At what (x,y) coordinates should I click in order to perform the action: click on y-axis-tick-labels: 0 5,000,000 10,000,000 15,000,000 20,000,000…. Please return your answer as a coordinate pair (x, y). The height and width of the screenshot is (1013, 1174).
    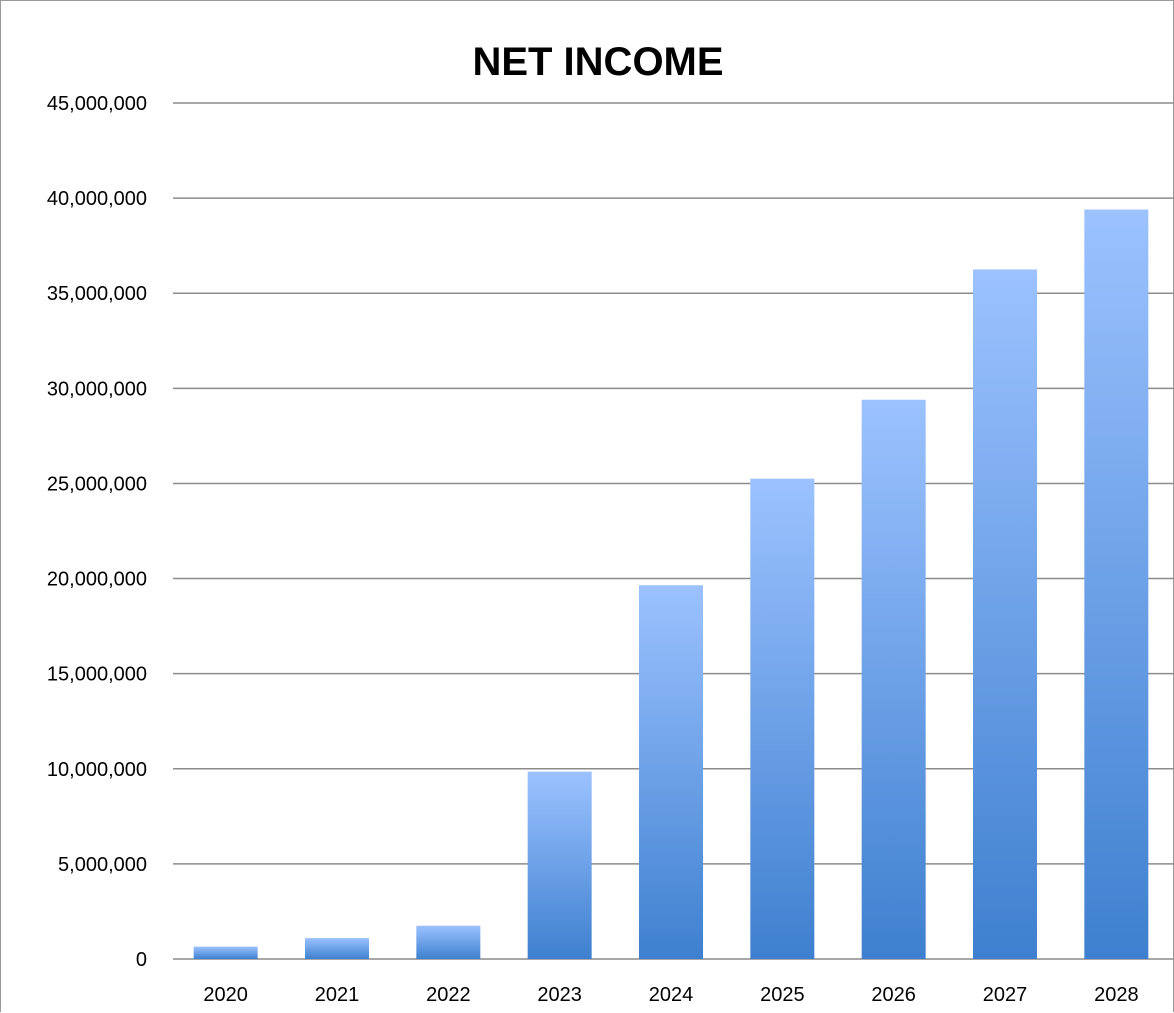
    Looking at the image, I should click on (97, 532).